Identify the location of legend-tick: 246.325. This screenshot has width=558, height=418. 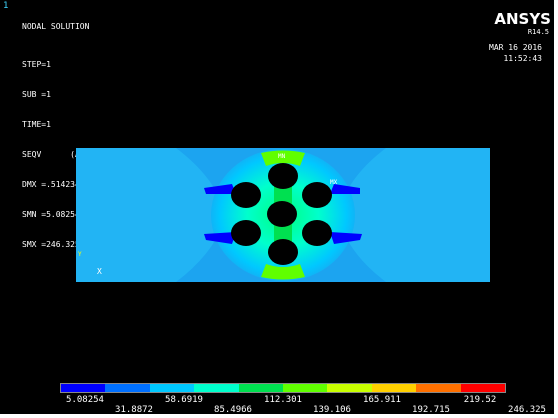
(527, 410).